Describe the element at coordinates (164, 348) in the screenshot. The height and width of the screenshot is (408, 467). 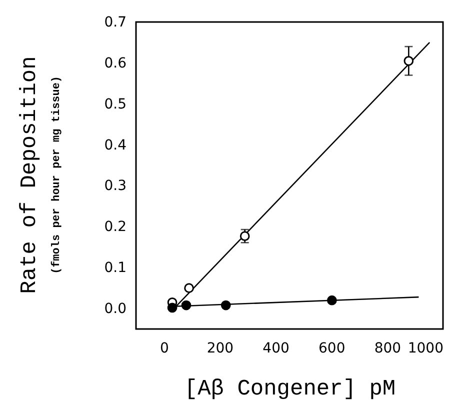
I see `x-tick-label: 0` at that location.